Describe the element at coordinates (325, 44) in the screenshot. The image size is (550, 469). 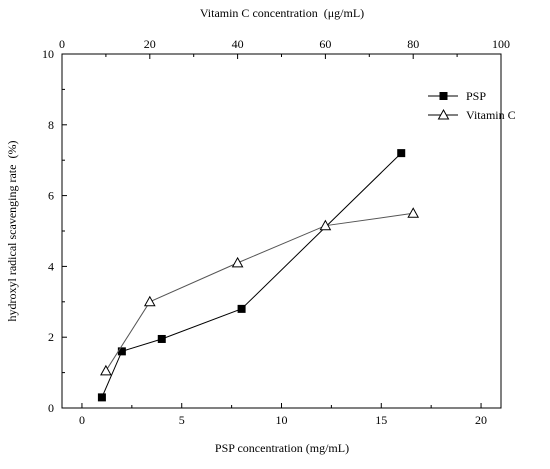
I see `x2-tick-label: 60` at that location.